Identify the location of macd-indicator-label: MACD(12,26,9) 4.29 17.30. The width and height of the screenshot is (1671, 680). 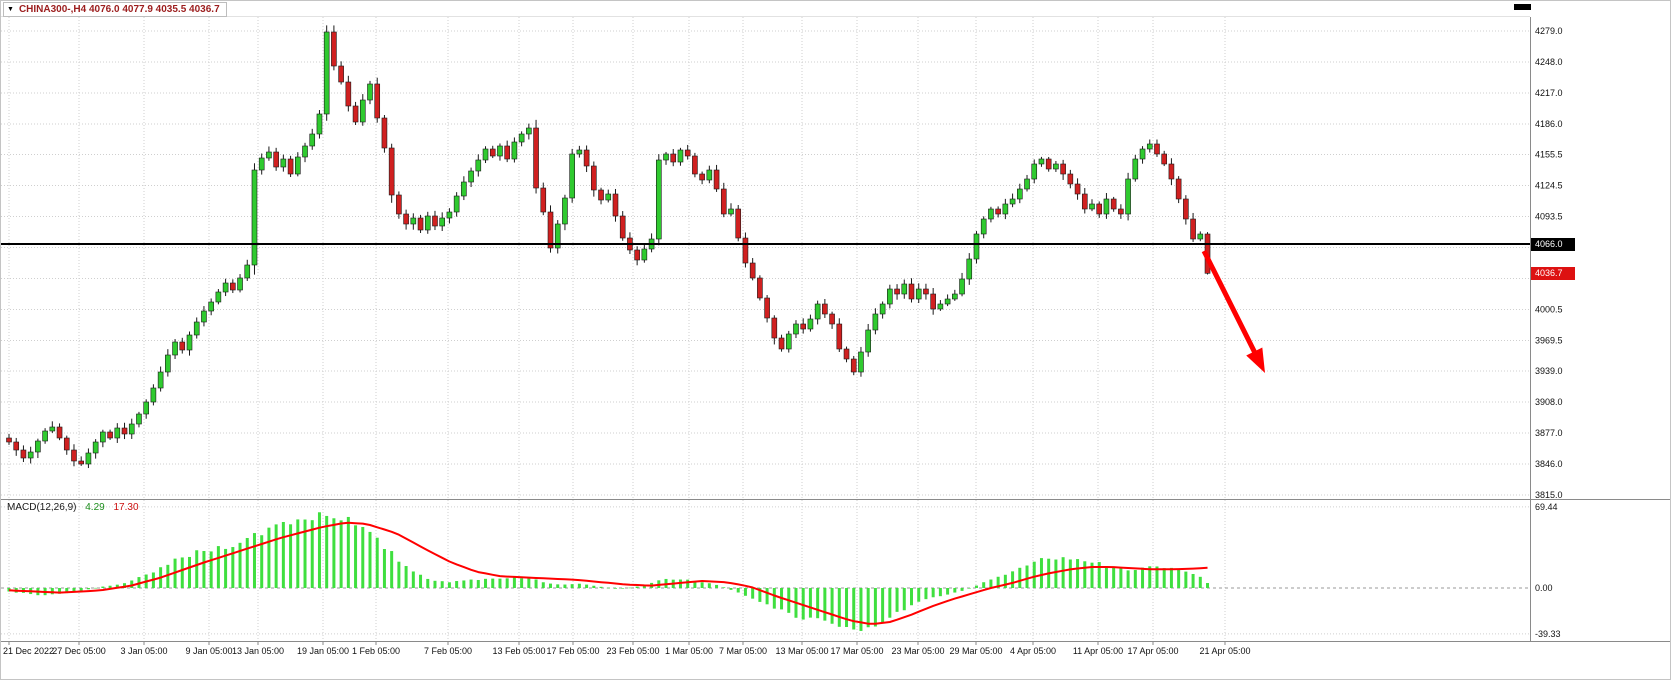
(73, 507).